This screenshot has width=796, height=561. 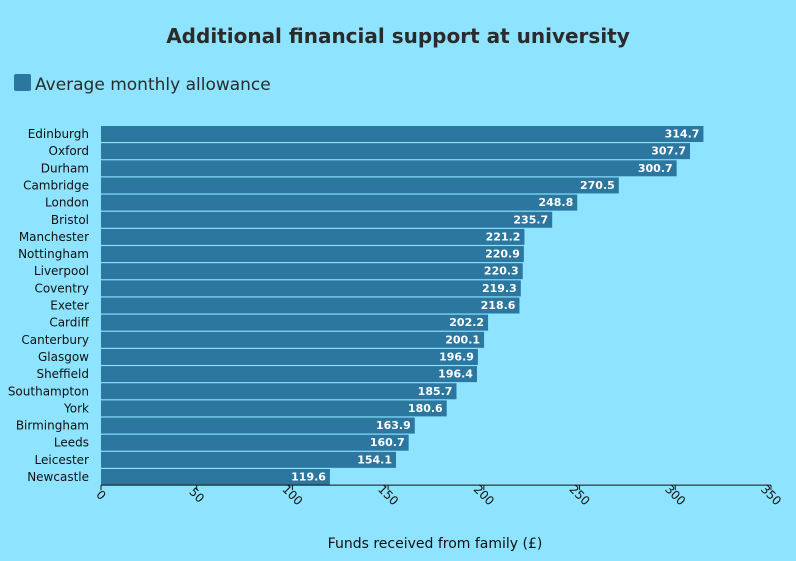 What do you see at coordinates (502, 254) in the screenshot?
I see `value-label: 220.9` at bounding box center [502, 254].